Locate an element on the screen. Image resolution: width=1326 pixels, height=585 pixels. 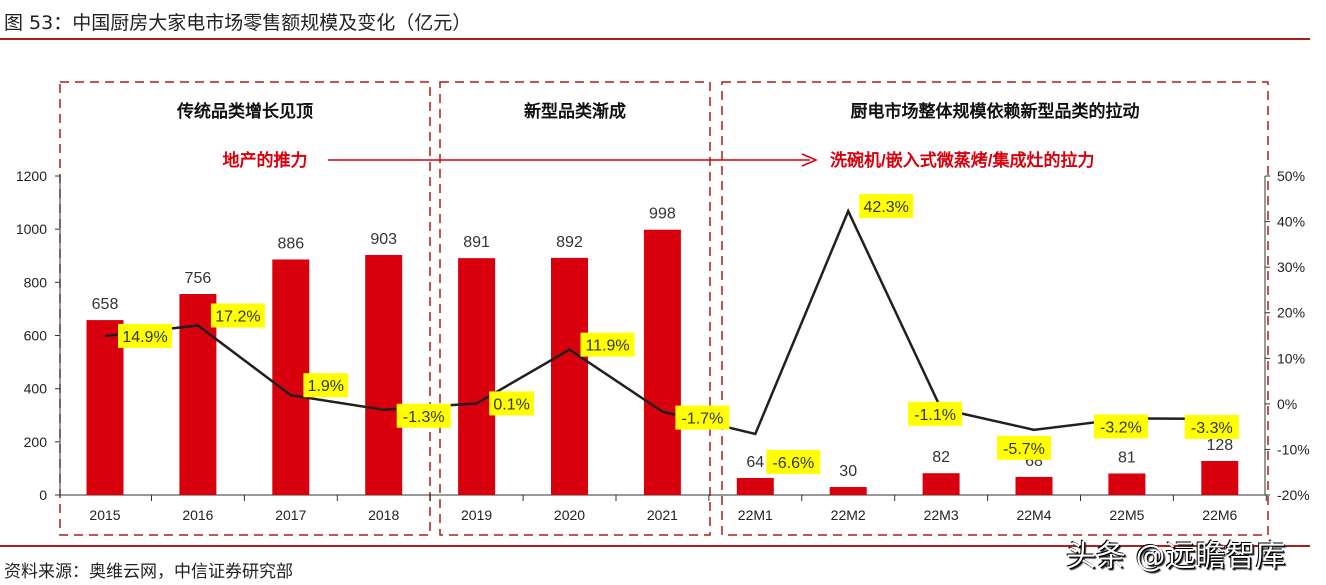
arrow-right-label: 洗碗机/嵌入式微蒸烤/集成灶的拉力 is located at coordinates (962, 160).